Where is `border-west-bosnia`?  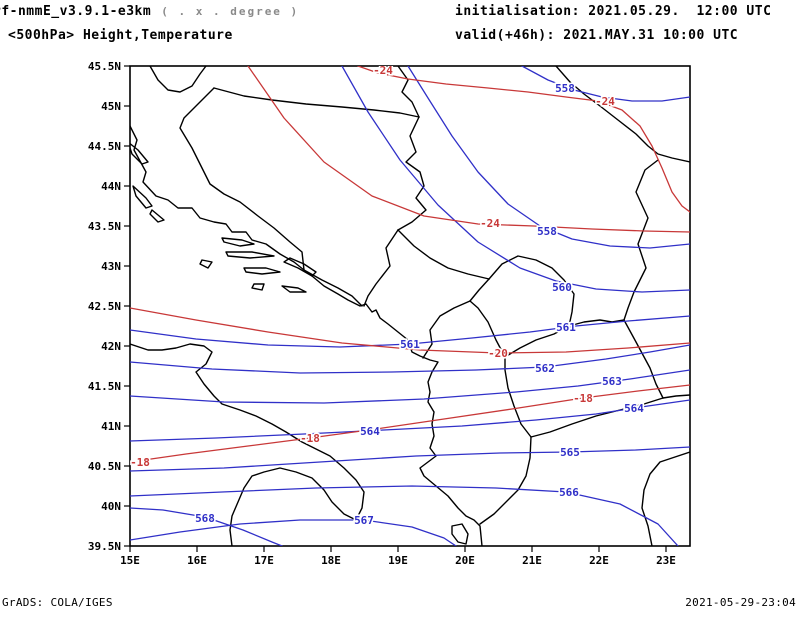 border-west-bosnia is located at coordinates (271, 197).